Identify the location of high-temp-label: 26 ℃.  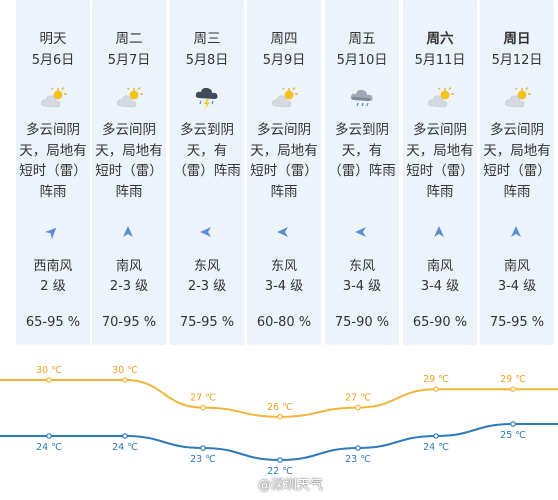
(280, 407).